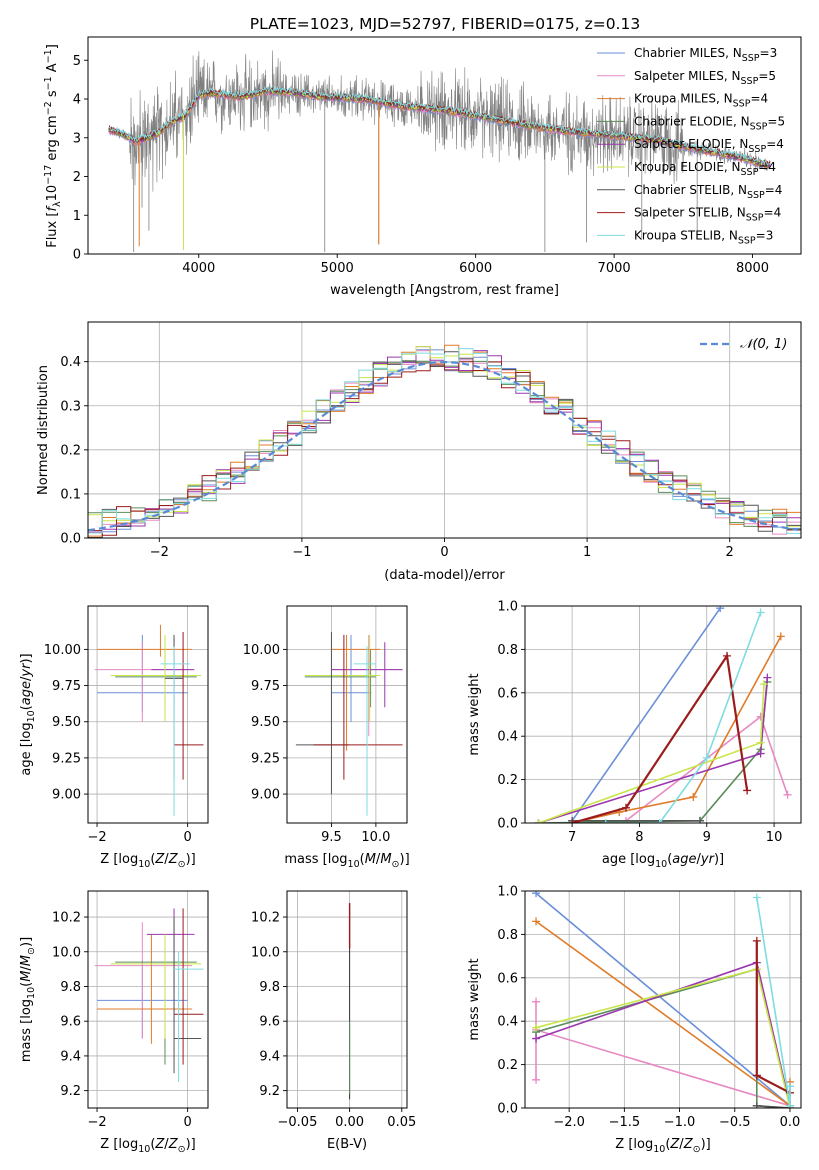 This screenshot has width=819, height=1170. I want to click on y-axis-label: Normed distribution, so click(43, 430).